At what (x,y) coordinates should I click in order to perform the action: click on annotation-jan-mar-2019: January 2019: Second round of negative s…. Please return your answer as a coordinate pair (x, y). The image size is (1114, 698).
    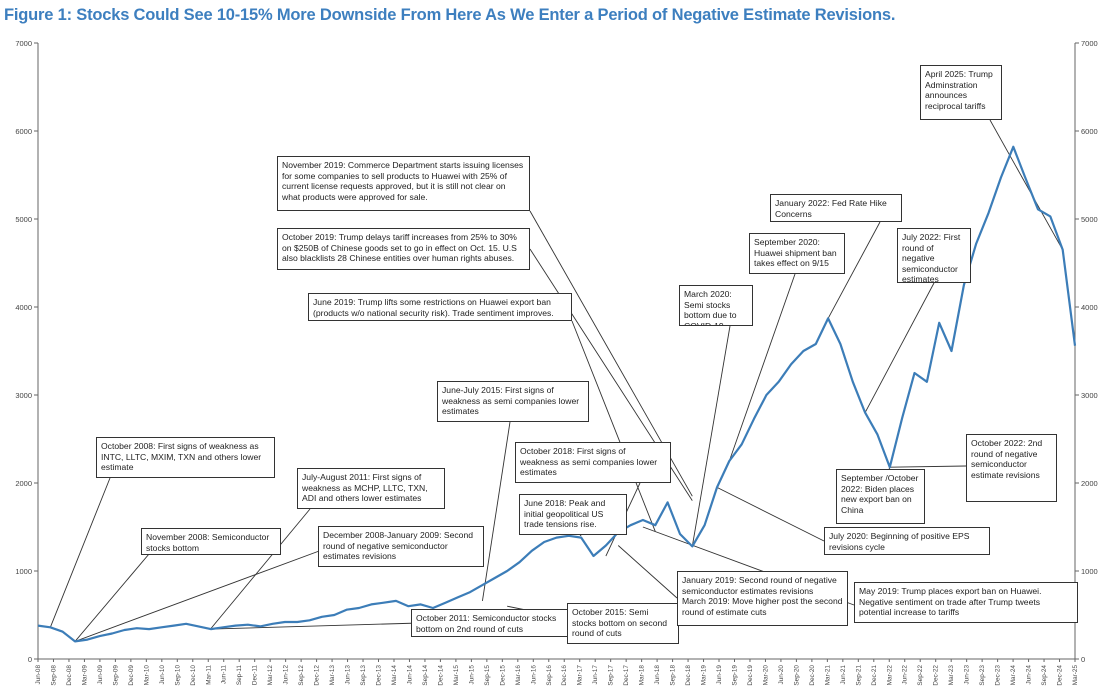
    Looking at the image, I should click on (762, 598).